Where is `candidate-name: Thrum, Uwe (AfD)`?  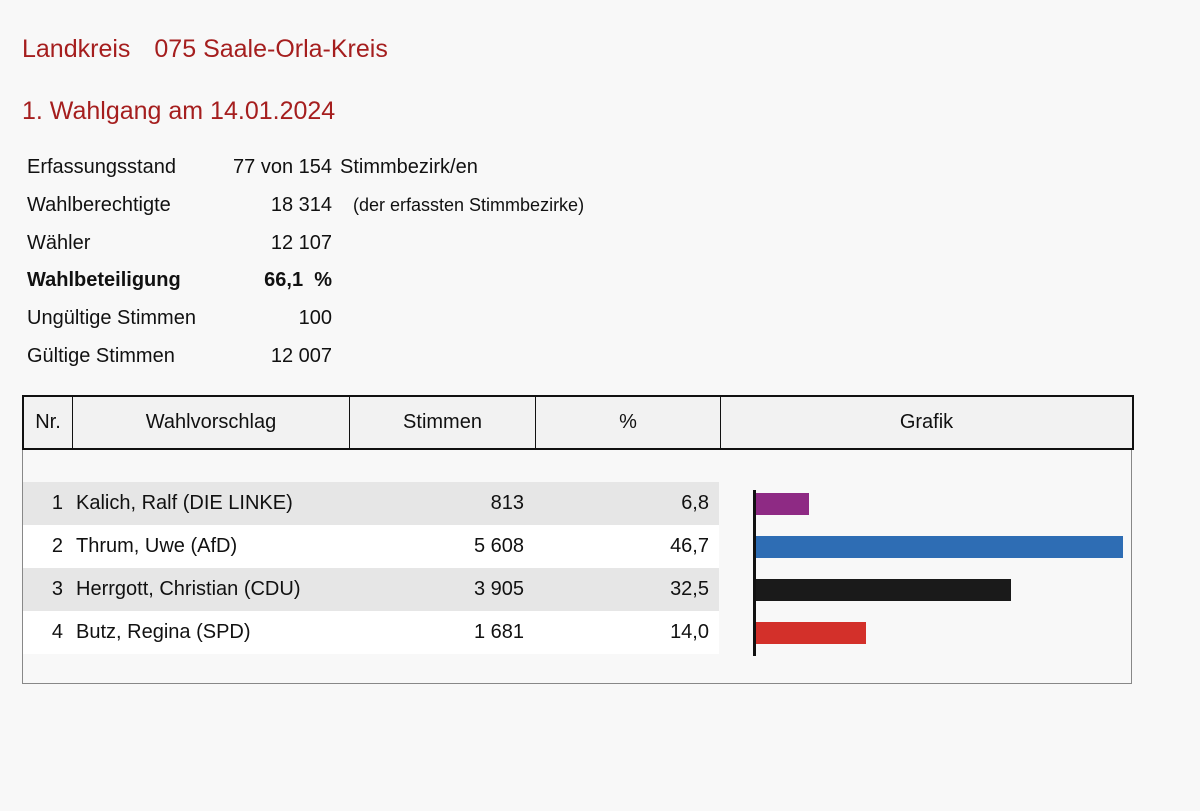 candidate-name: Thrum, Uwe (AfD) is located at coordinates (157, 546).